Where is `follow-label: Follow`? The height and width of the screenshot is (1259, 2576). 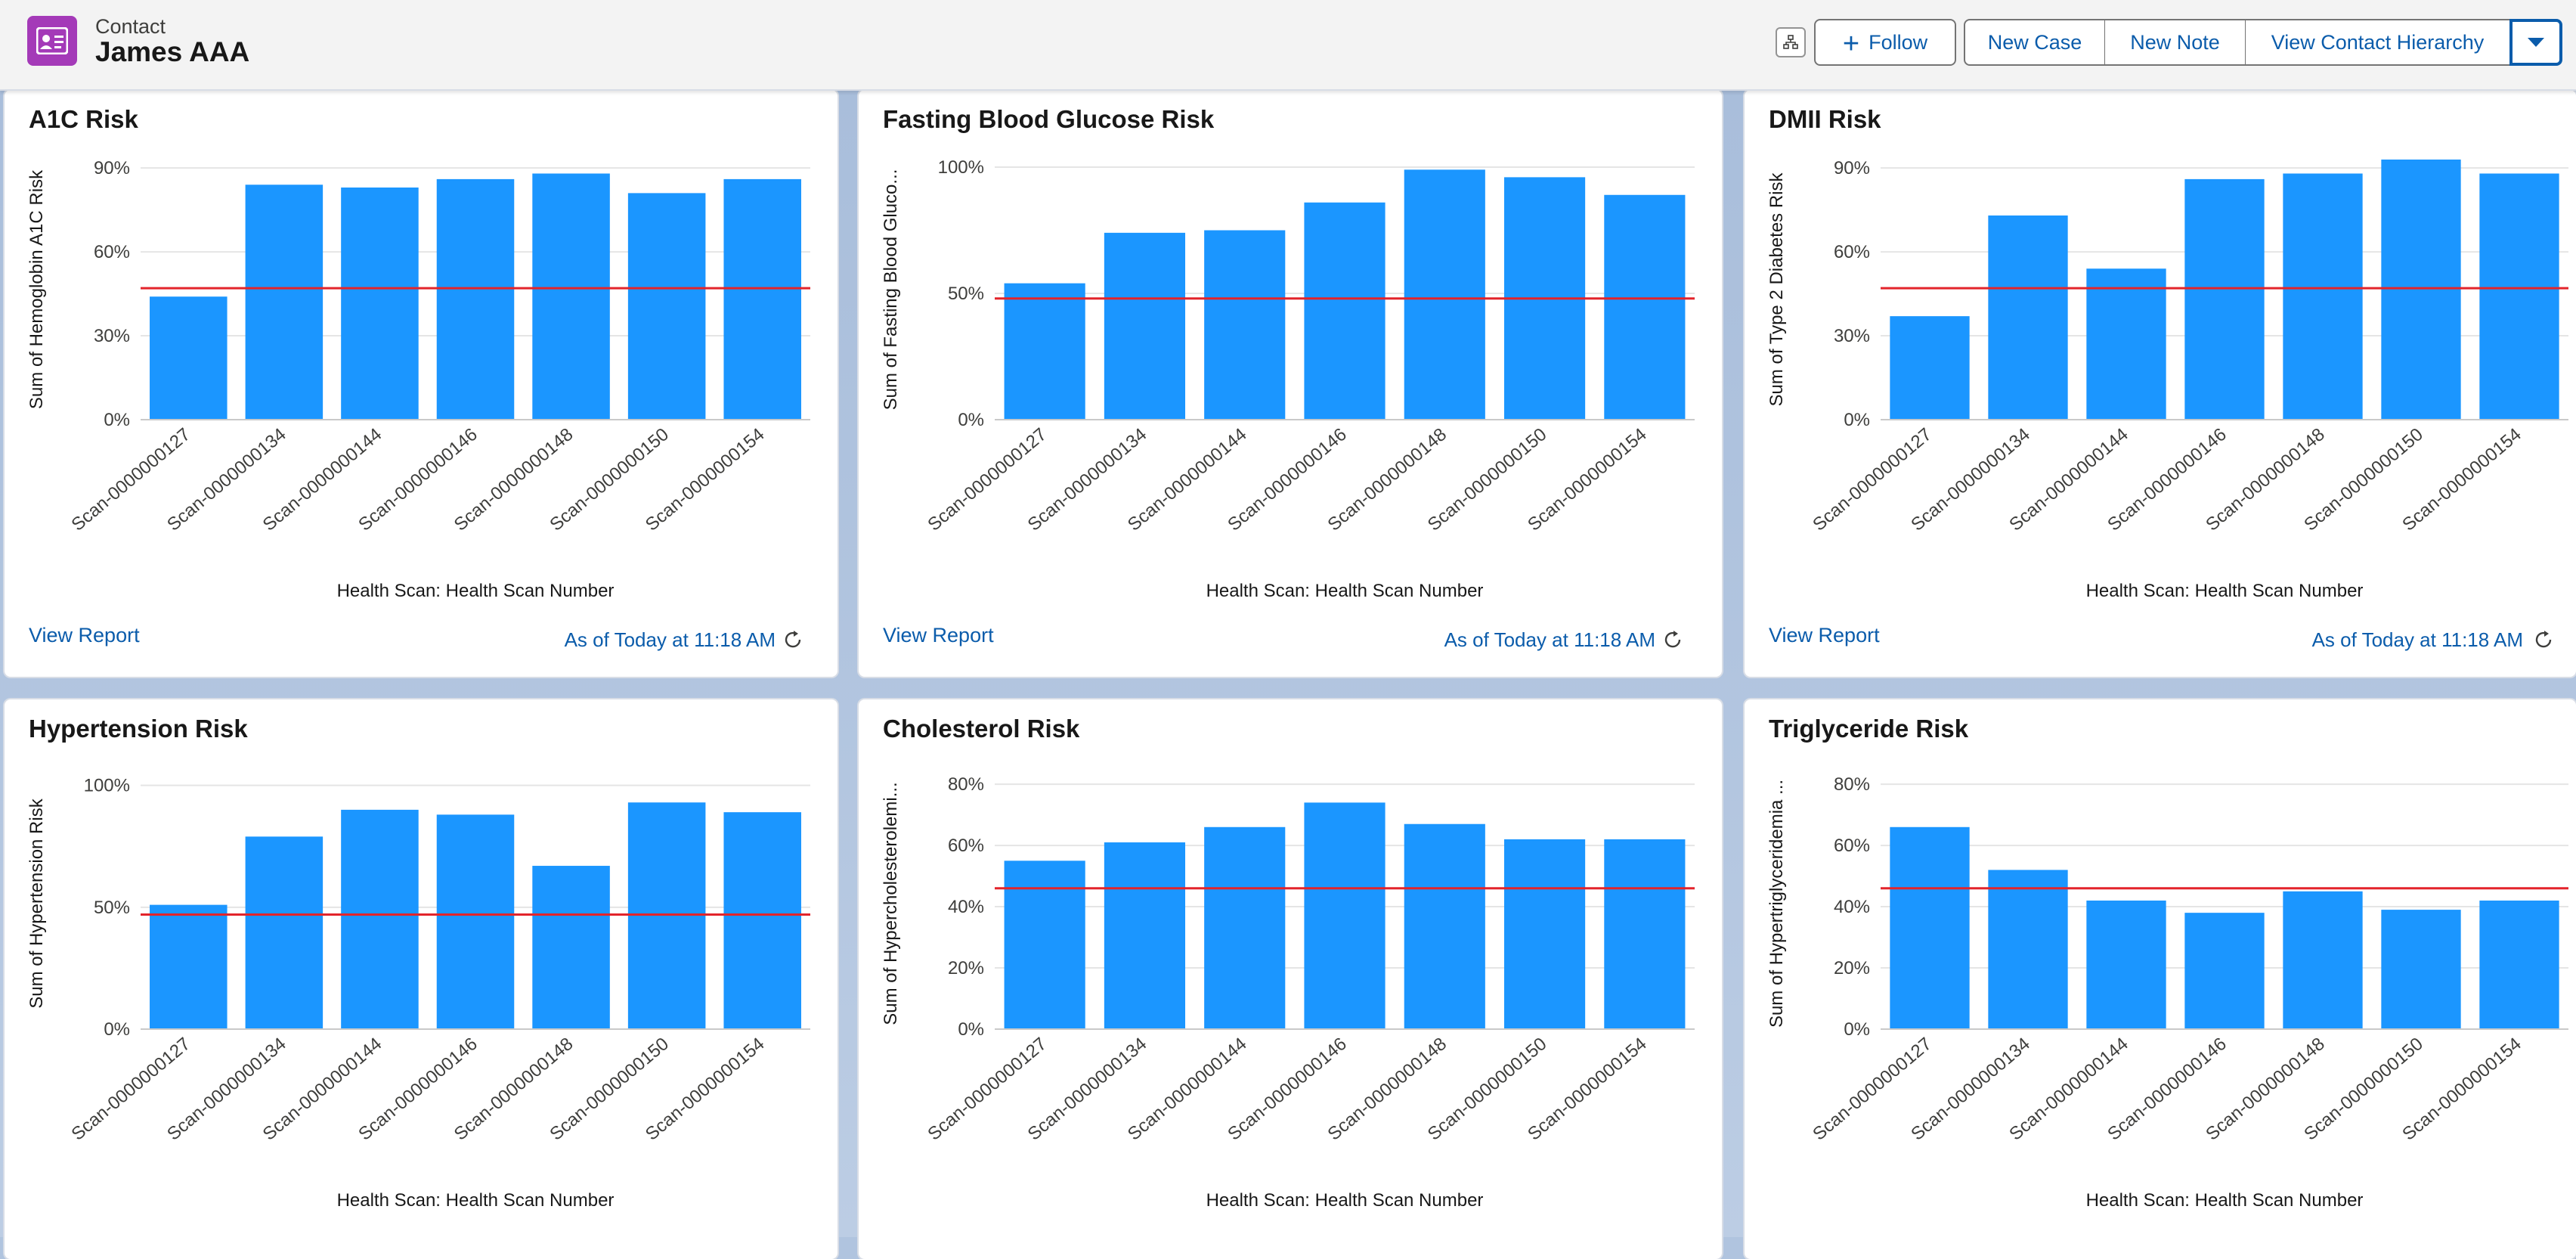 follow-label: Follow is located at coordinates (1898, 42).